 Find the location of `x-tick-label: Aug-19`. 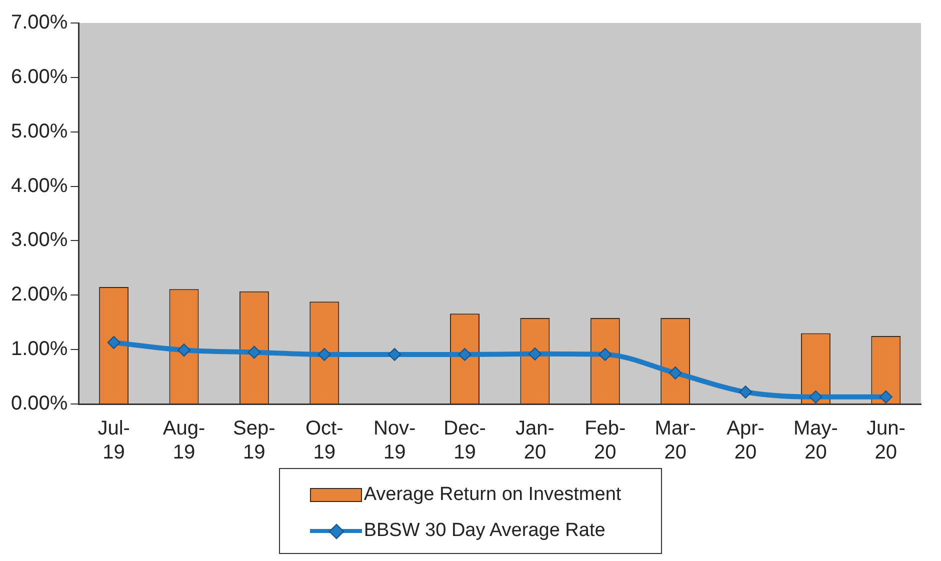

x-tick-label: Aug-19 is located at coordinates (184, 441).